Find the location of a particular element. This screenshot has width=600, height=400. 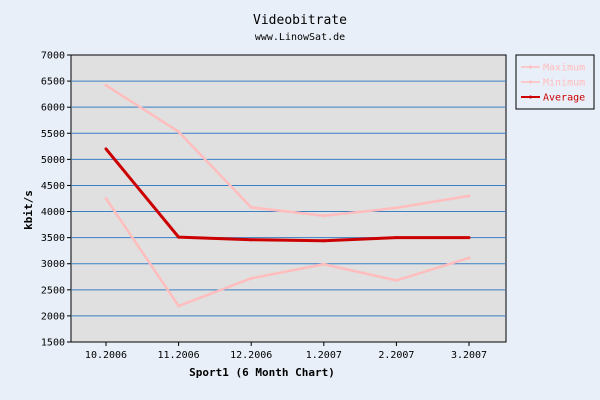

y-tick-label: 3500 is located at coordinates (53, 238).